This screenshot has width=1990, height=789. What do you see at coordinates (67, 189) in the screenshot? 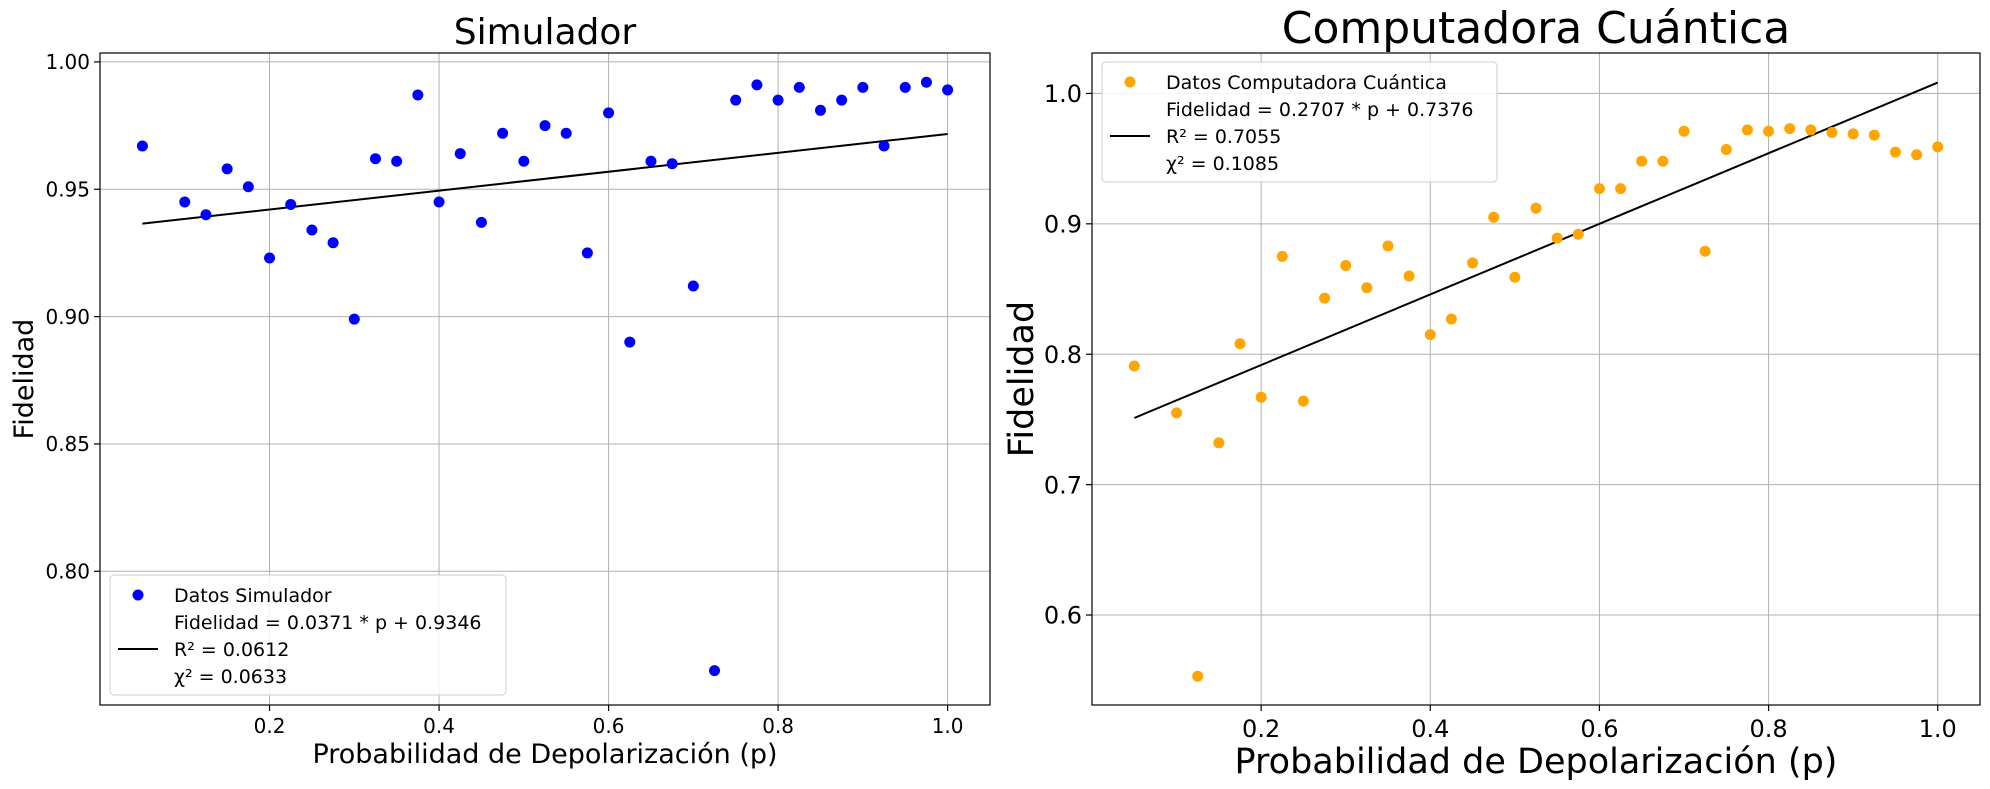
I see `y-tick-label: 0.95` at bounding box center [67, 189].